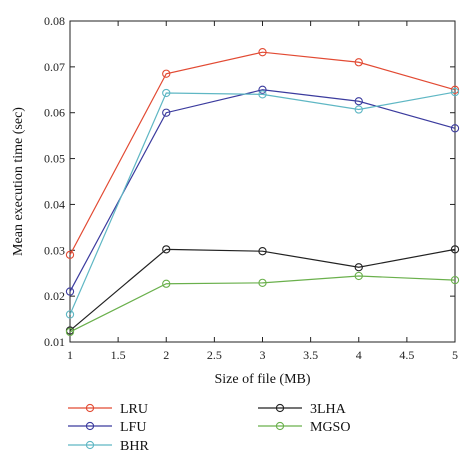 The height and width of the screenshot is (469, 474). I want to click on legend-label: BHR, so click(134, 446).